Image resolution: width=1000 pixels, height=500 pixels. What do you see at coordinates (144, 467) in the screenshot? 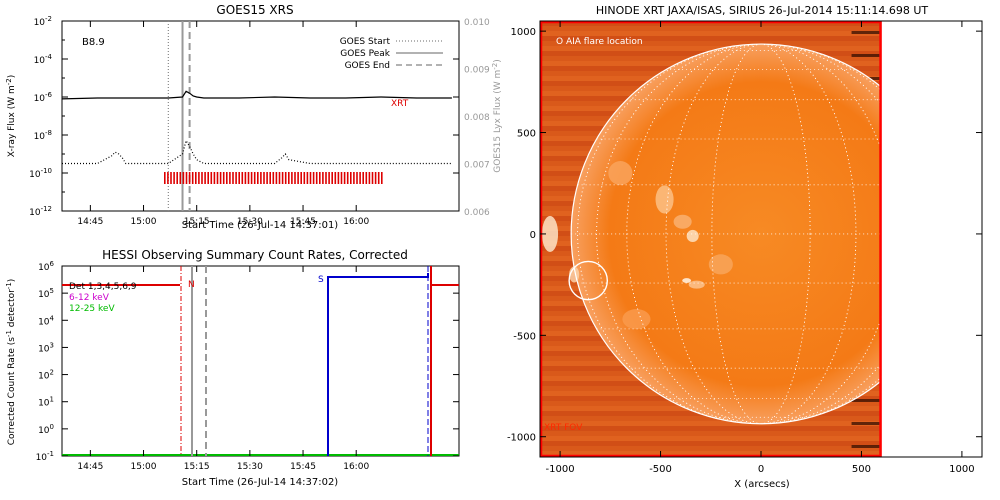
I see `hessi-x-tick-label: 15:00` at bounding box center [144, 467].